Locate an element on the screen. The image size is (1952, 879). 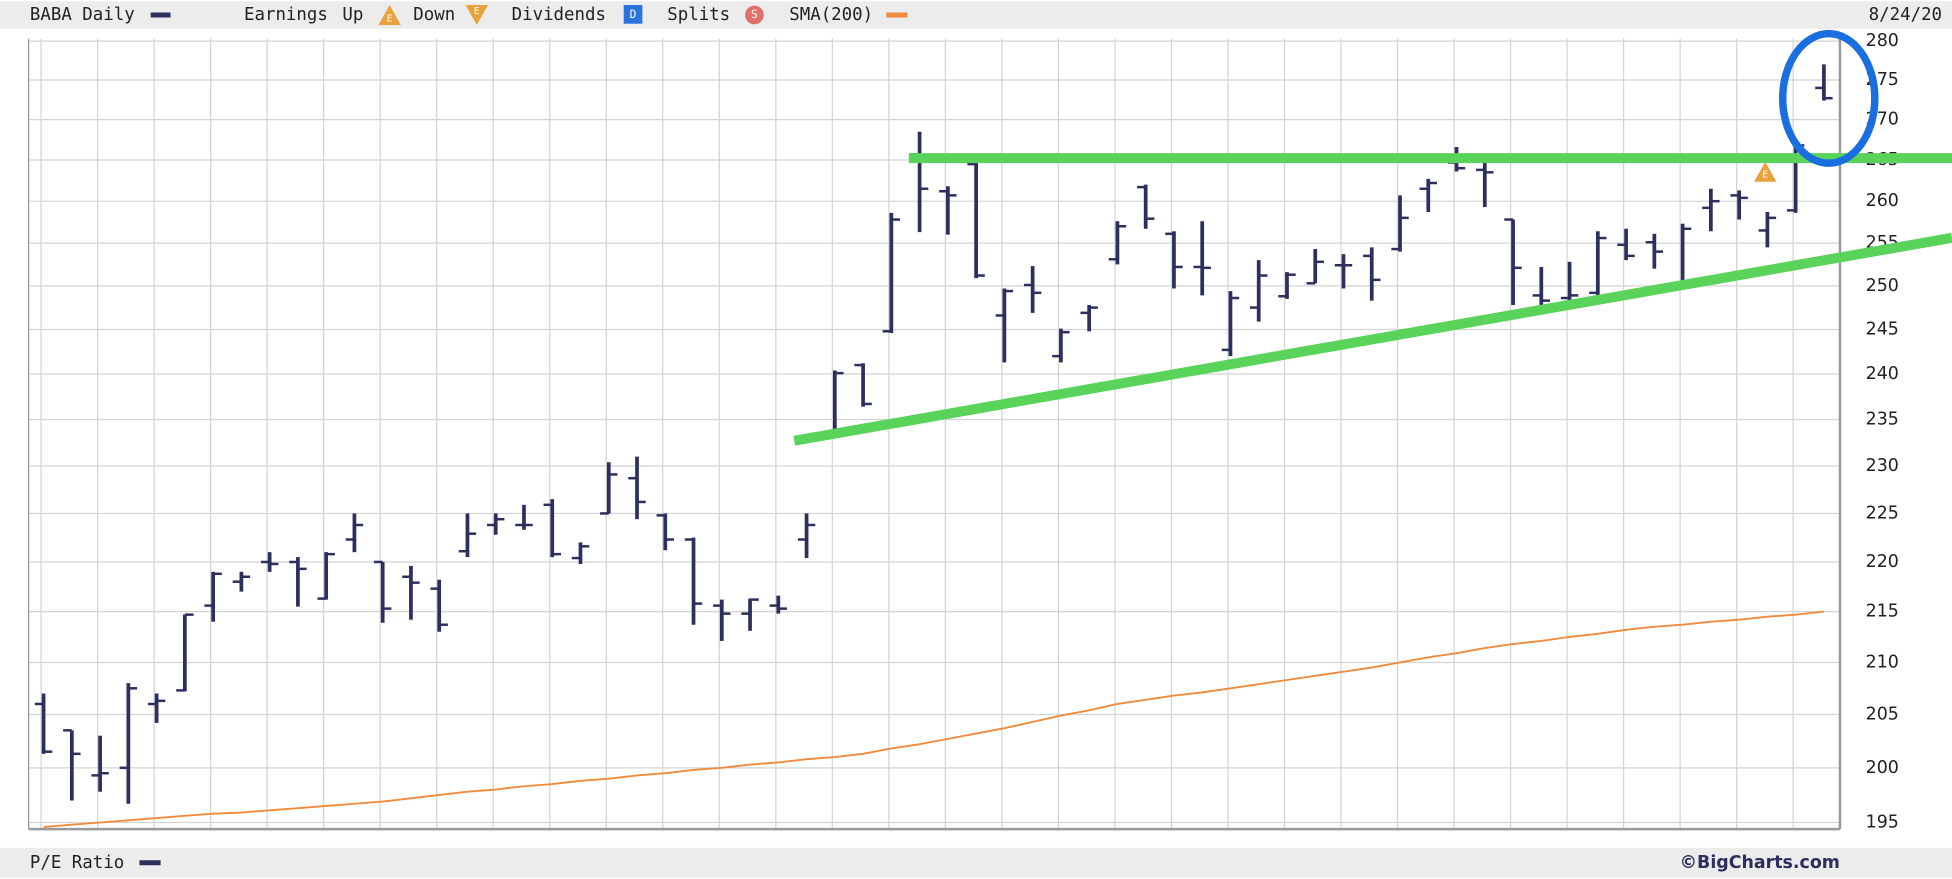
down-icon is located at coordinates (476, 15).